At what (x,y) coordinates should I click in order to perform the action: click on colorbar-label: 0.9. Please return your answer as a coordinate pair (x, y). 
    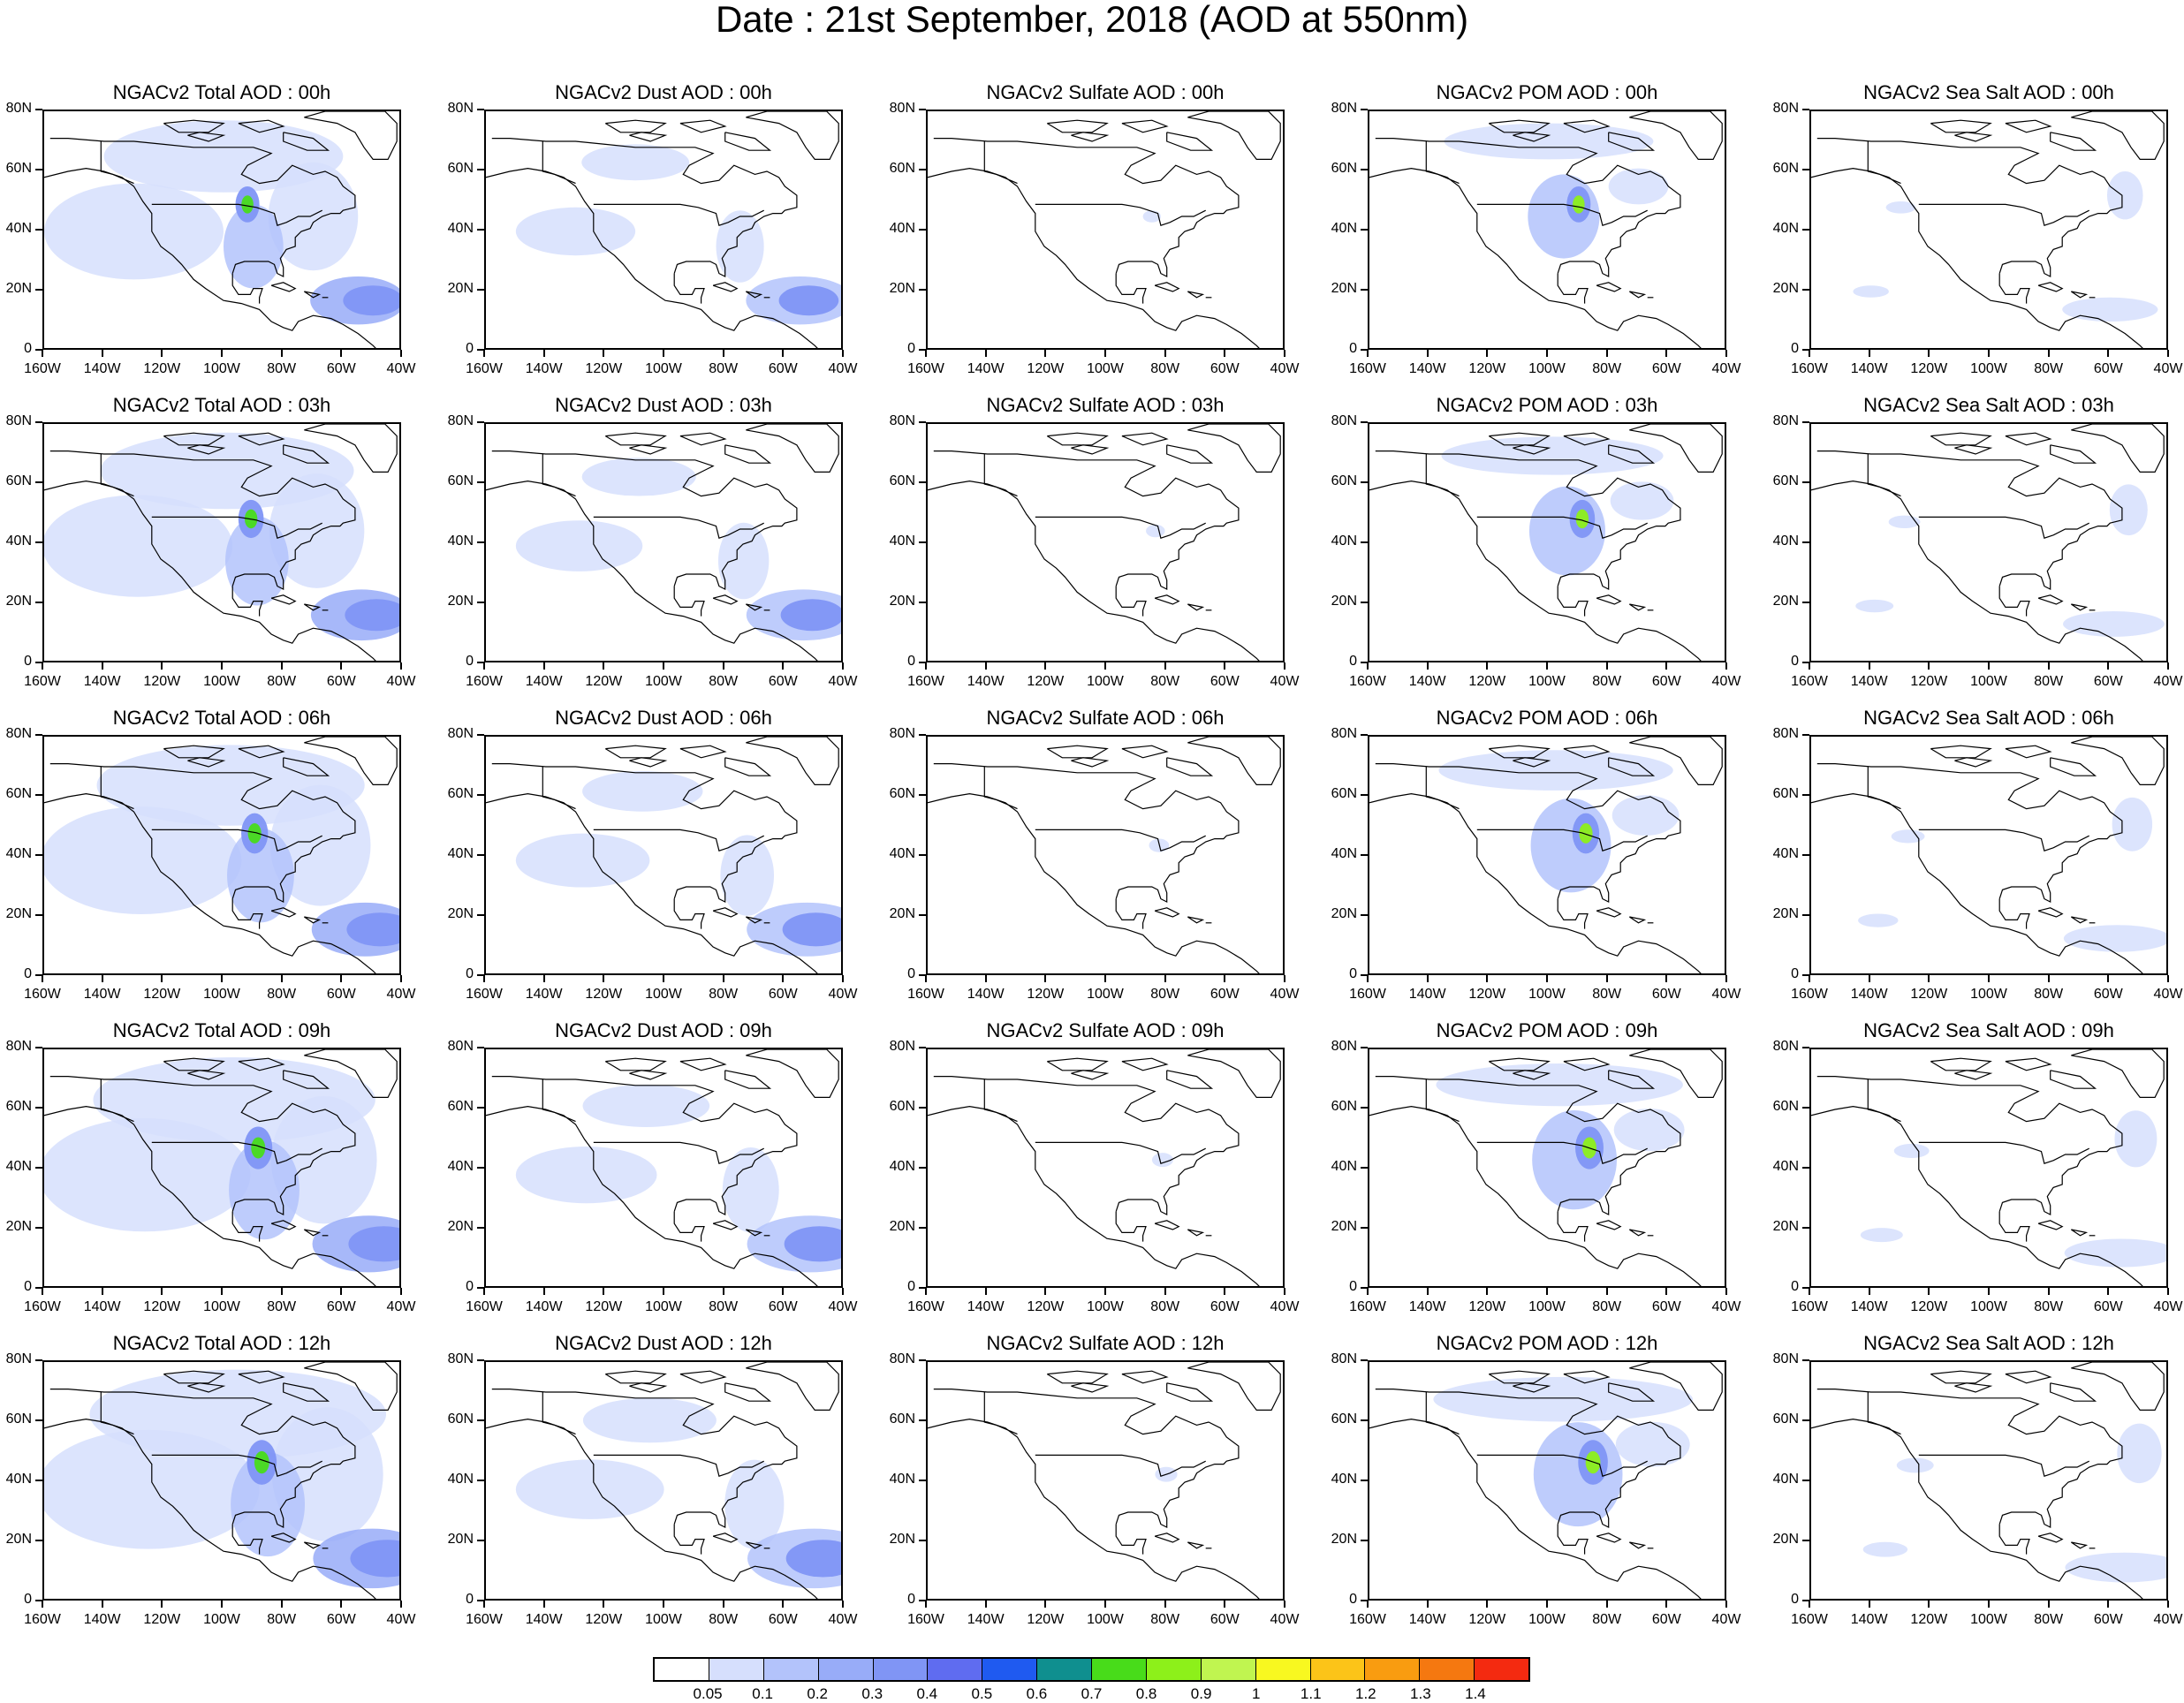
    Looking at the image, I should click on (1201, 1693).